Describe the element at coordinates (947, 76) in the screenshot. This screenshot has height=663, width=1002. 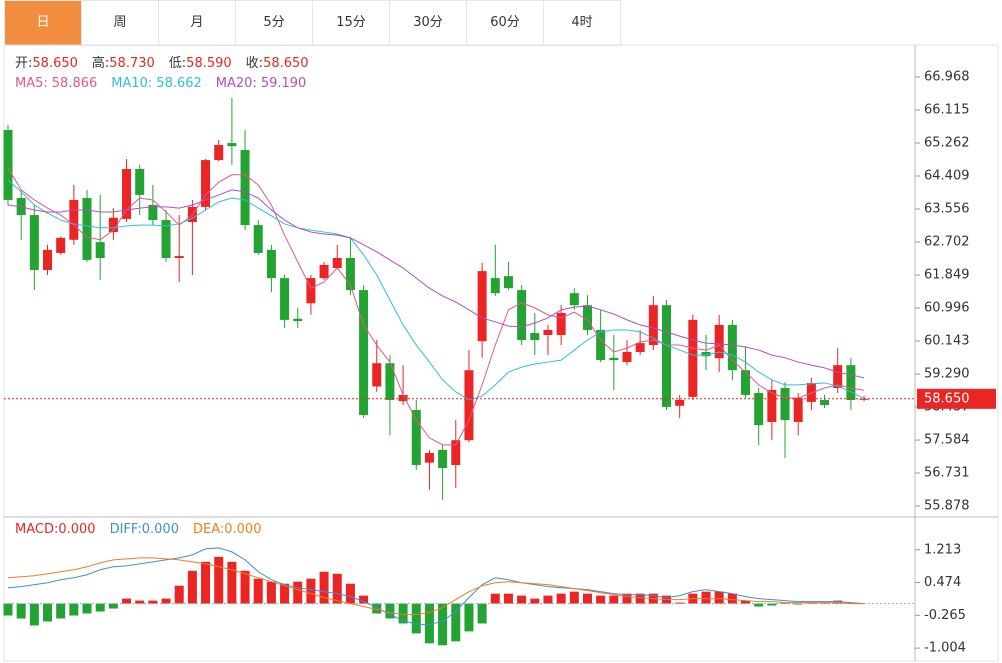
I see `y-tick-label: 66.968` at that location.